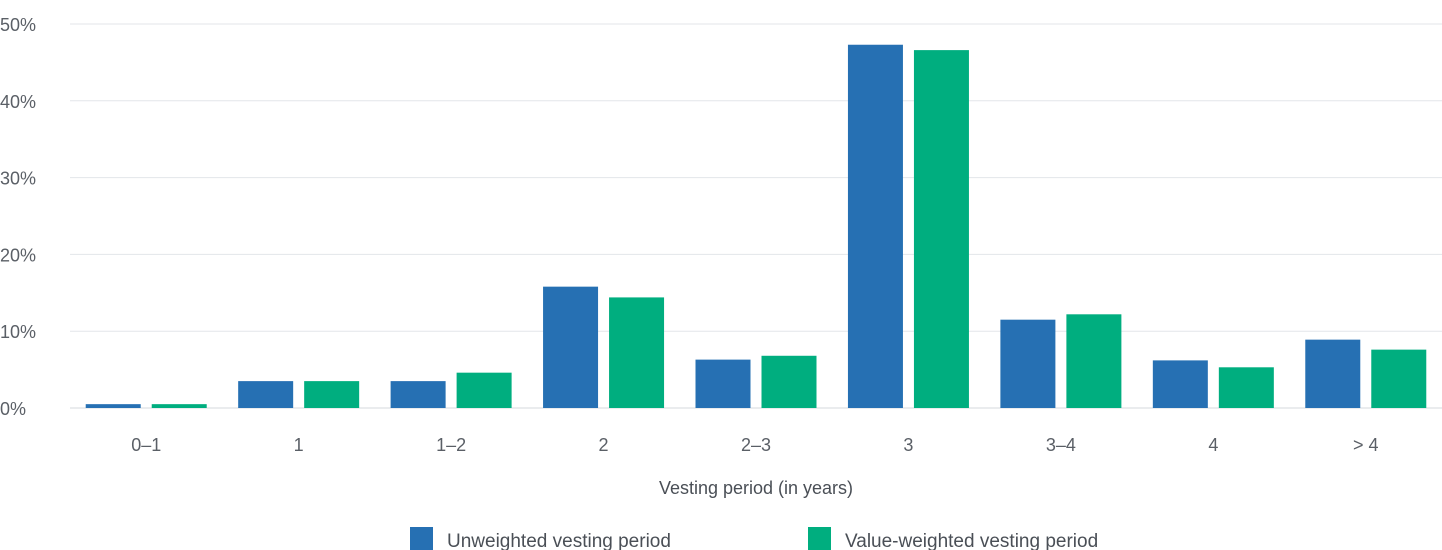 This screenshot has height=550, width=1442. I want to click on x-tick-label: 3, so click(908, 445).